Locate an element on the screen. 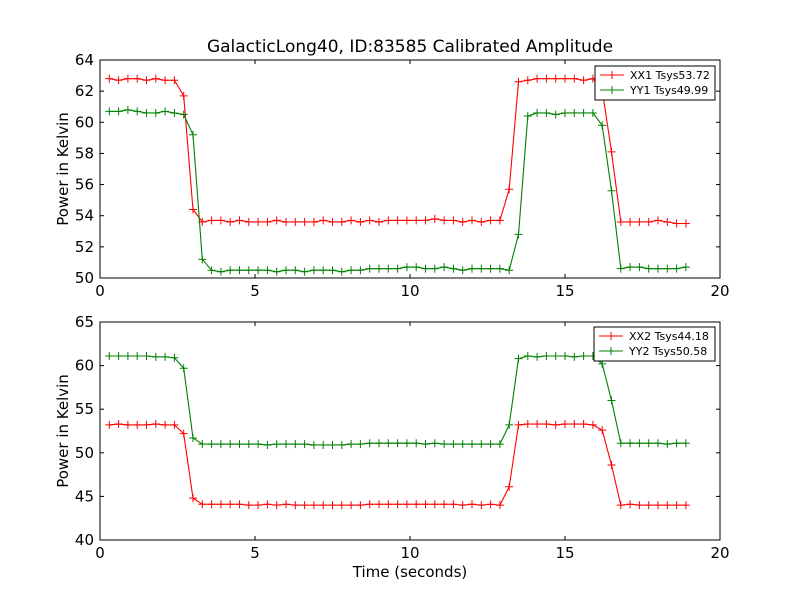 This screenshot has width=800, height=600. bottom-legend: XX2 Tsys44.18 YY2 Tsys50.58 is located at coordinates (654, 344).